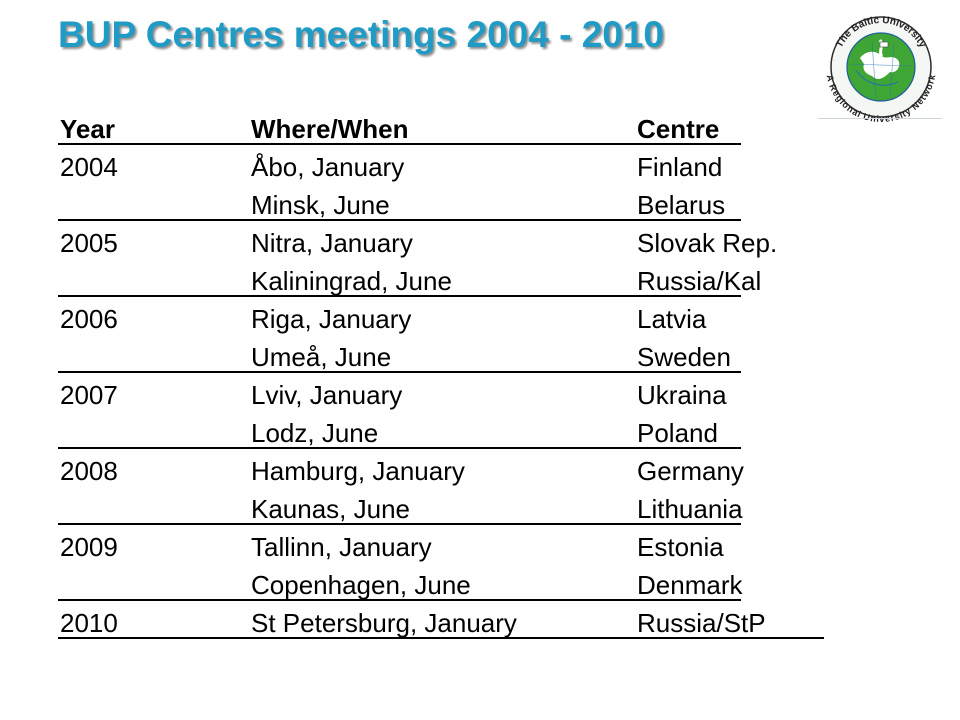 The height and width of the screenshot is (720, 960). I want to click on row-centre: Germany, so click(690, 471).